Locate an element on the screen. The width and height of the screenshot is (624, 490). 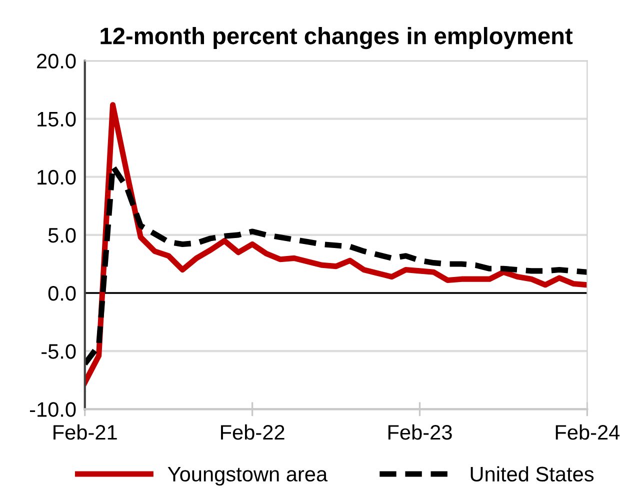
x-tick-label: Feb-24 is located at coordinates (588, 432).